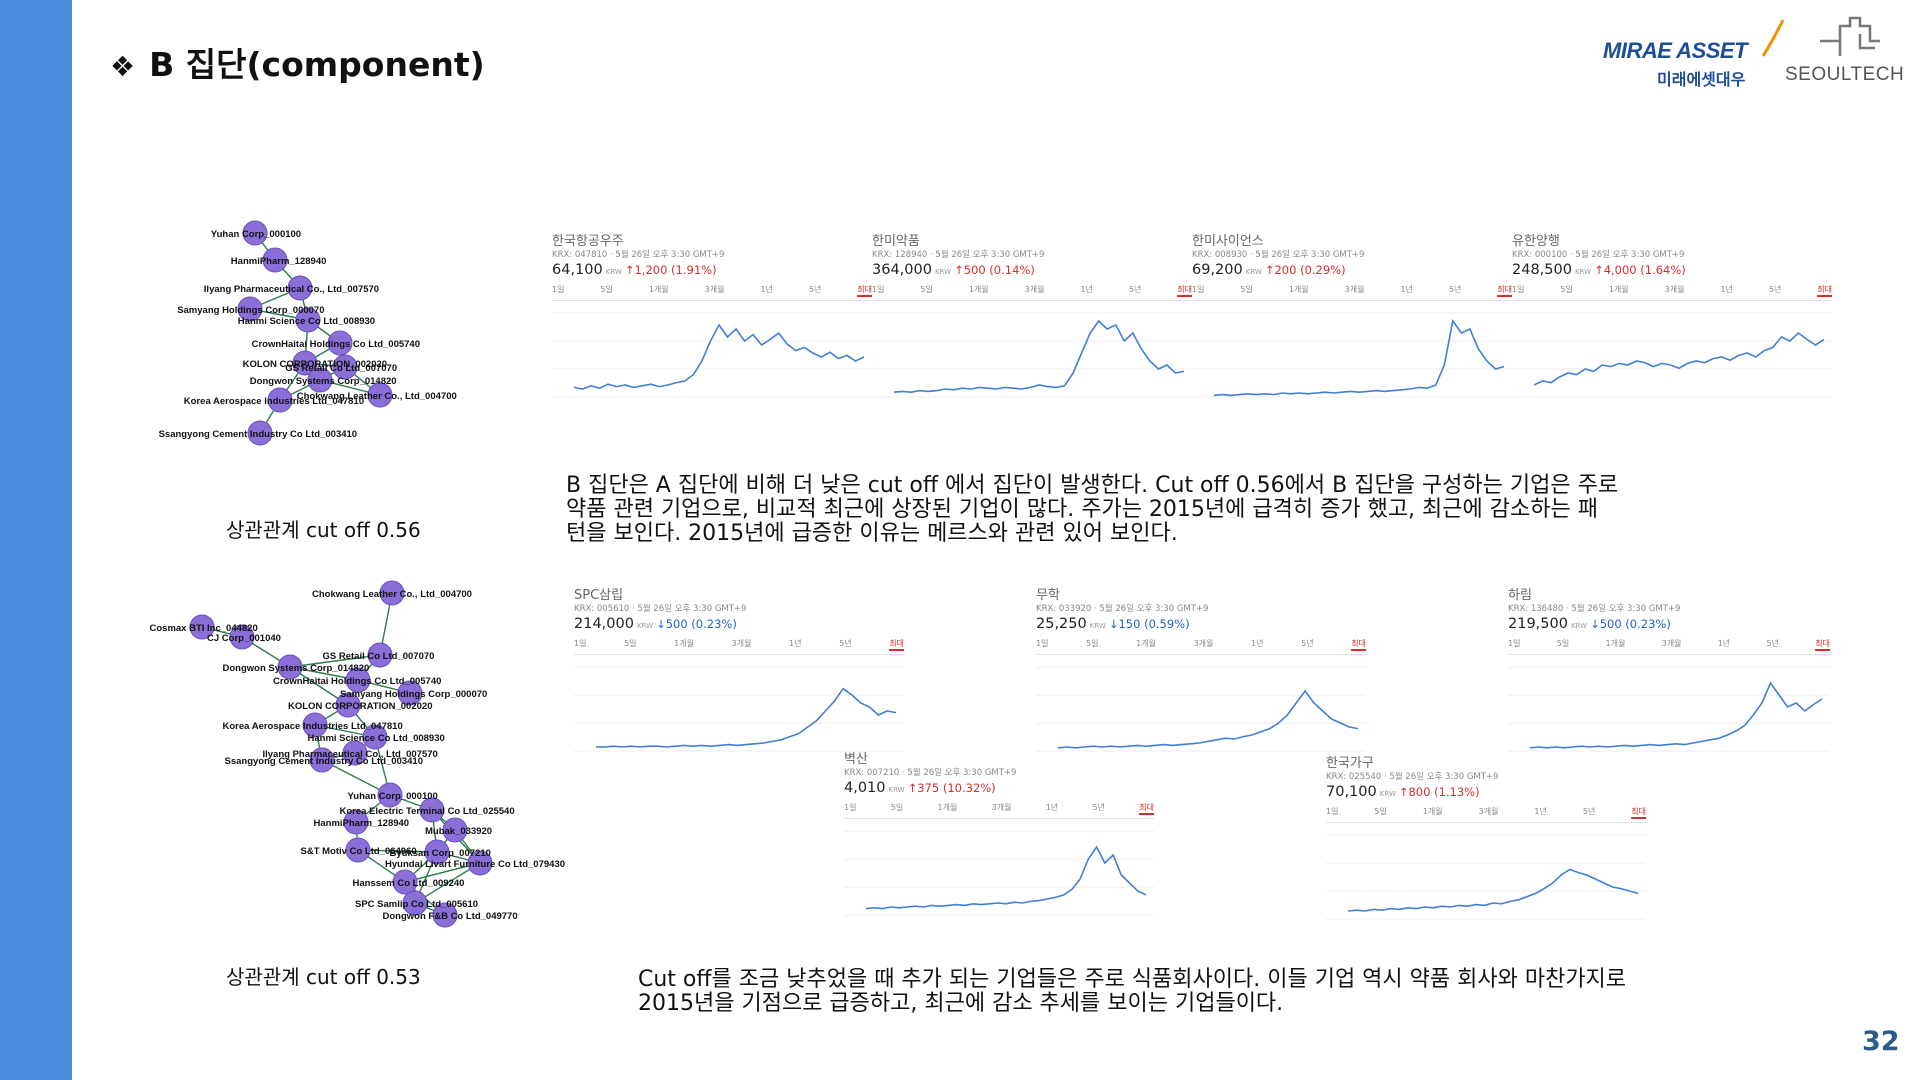 This screenshot has width=1920, height=1080. What do you see at coordinates (1412, 777) in the screenshot?
I see `stock-meta: KRX: 025540 · 5월 26일 오후 3:30 GMT+9` at bounding box center [1412, 777].